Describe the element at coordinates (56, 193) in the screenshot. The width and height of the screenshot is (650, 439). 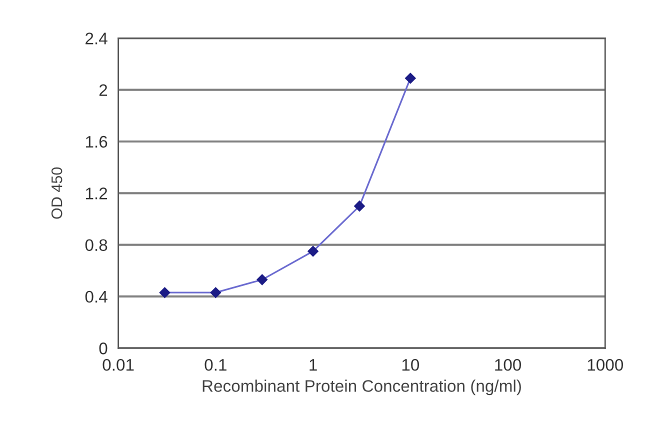
I see `y-axis-title: OD 450` at that location.